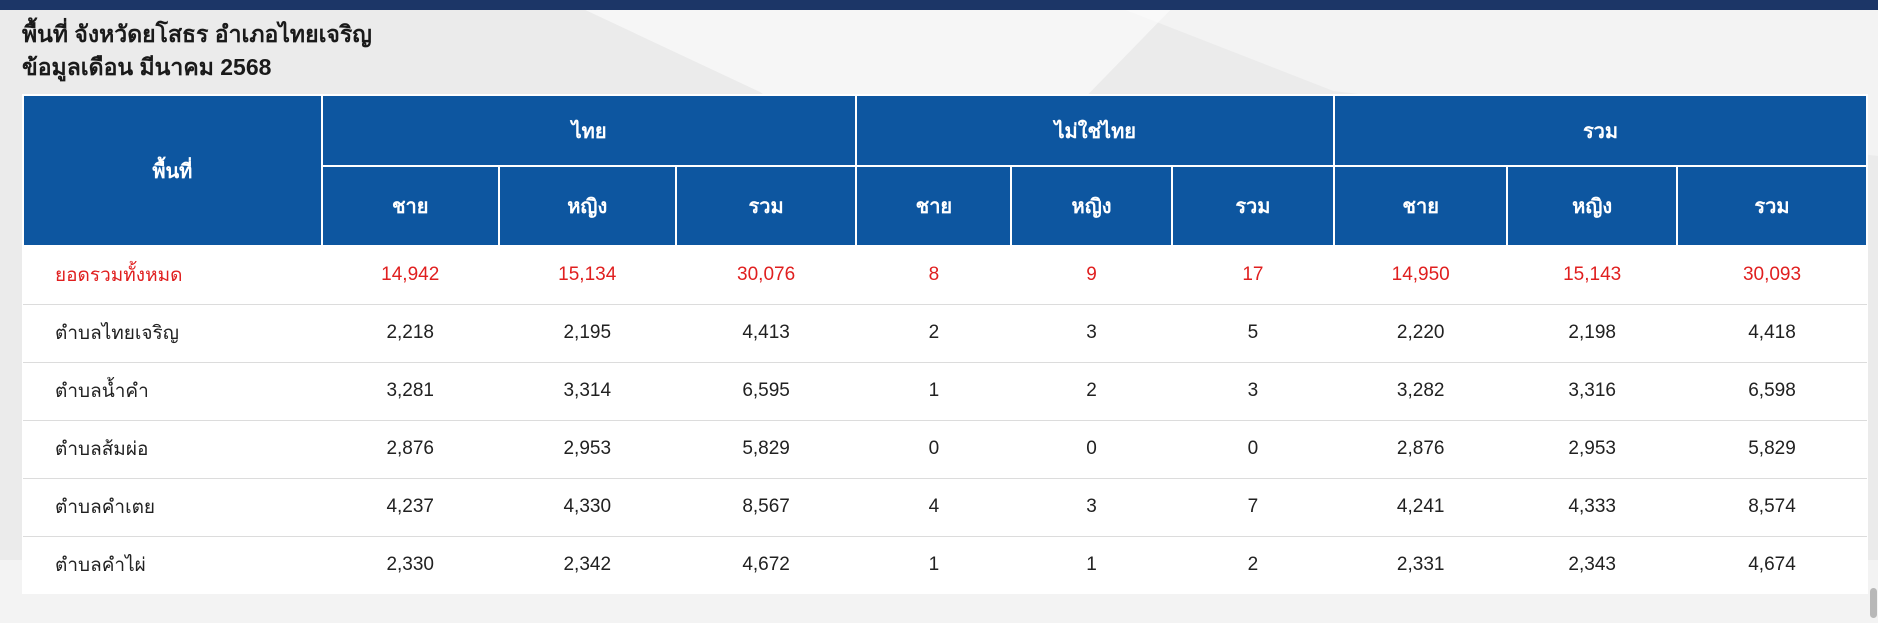 Image resolution: width=1878 pixels, height=623 pixels. Describe the element at coordinates (1592, 275) in the screenshot. I see `value-cell: 15,143` at that location.